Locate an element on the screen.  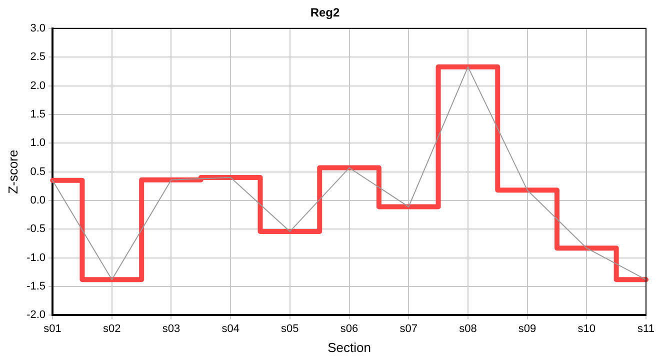
y-tick-label: 3.0 is located at coordinates (38, 28).